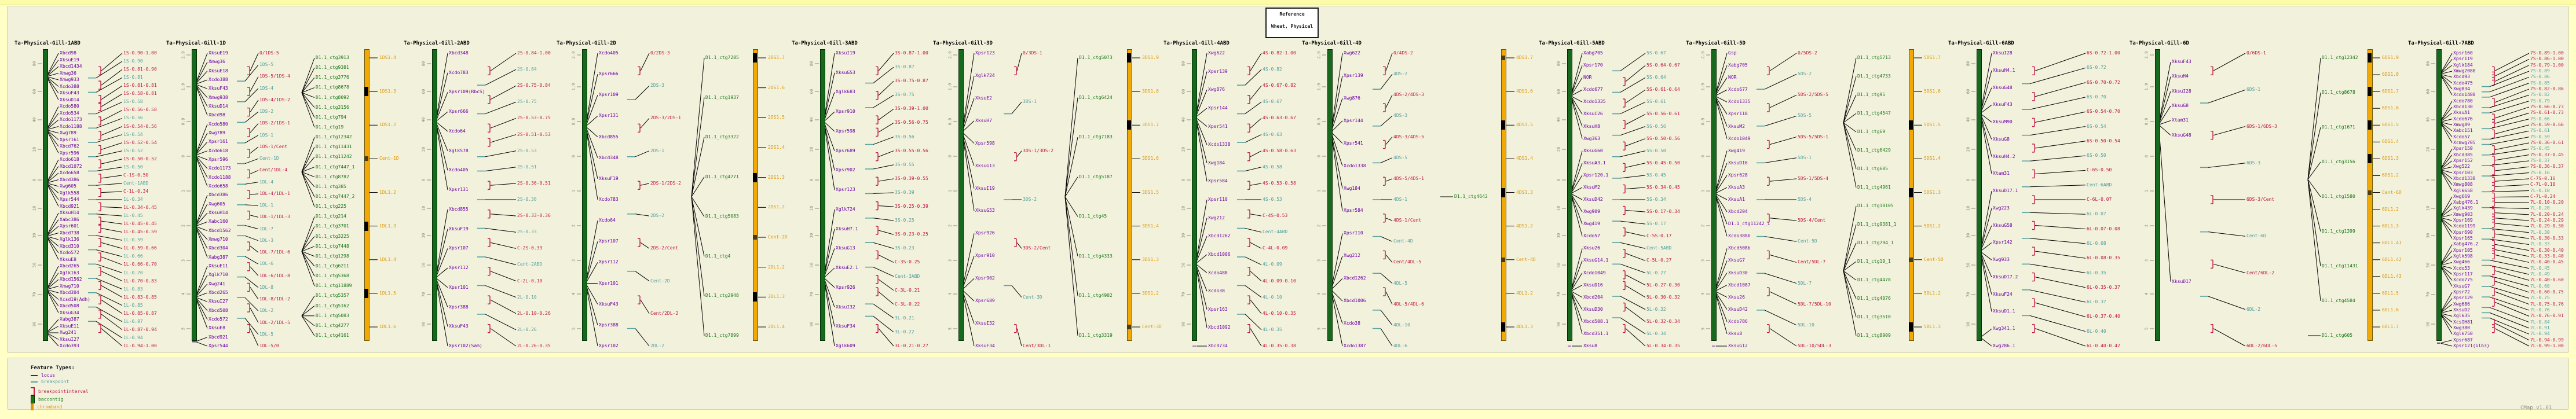  What do you see at coordinates (69, 272) in the screenshot?
I see `locus-label: Xglk163` at bounding box center [69, 272].